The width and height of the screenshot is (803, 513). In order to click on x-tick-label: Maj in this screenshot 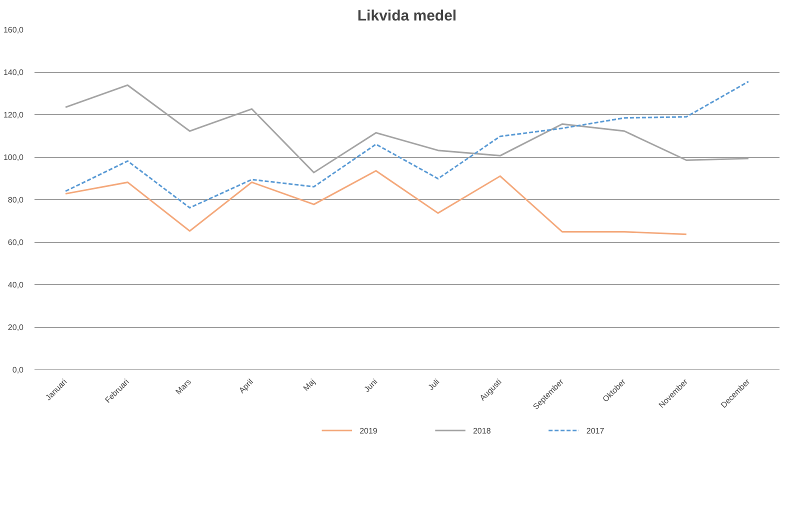, I will do `click(310, 385)`.